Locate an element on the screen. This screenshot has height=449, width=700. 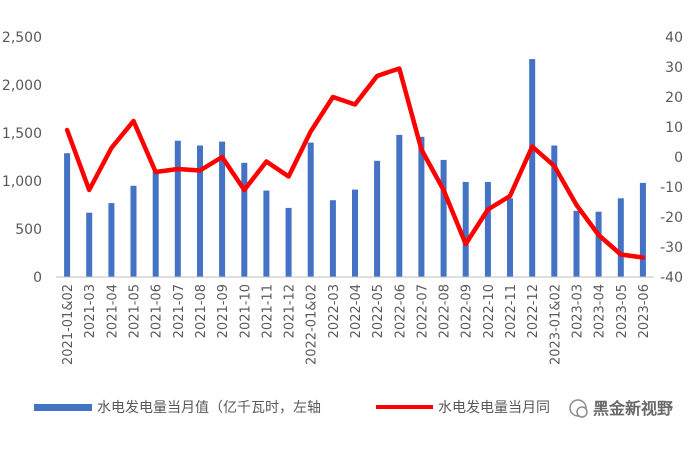
x-tick-label: 2023-04 is located at coordinates (600, 311).